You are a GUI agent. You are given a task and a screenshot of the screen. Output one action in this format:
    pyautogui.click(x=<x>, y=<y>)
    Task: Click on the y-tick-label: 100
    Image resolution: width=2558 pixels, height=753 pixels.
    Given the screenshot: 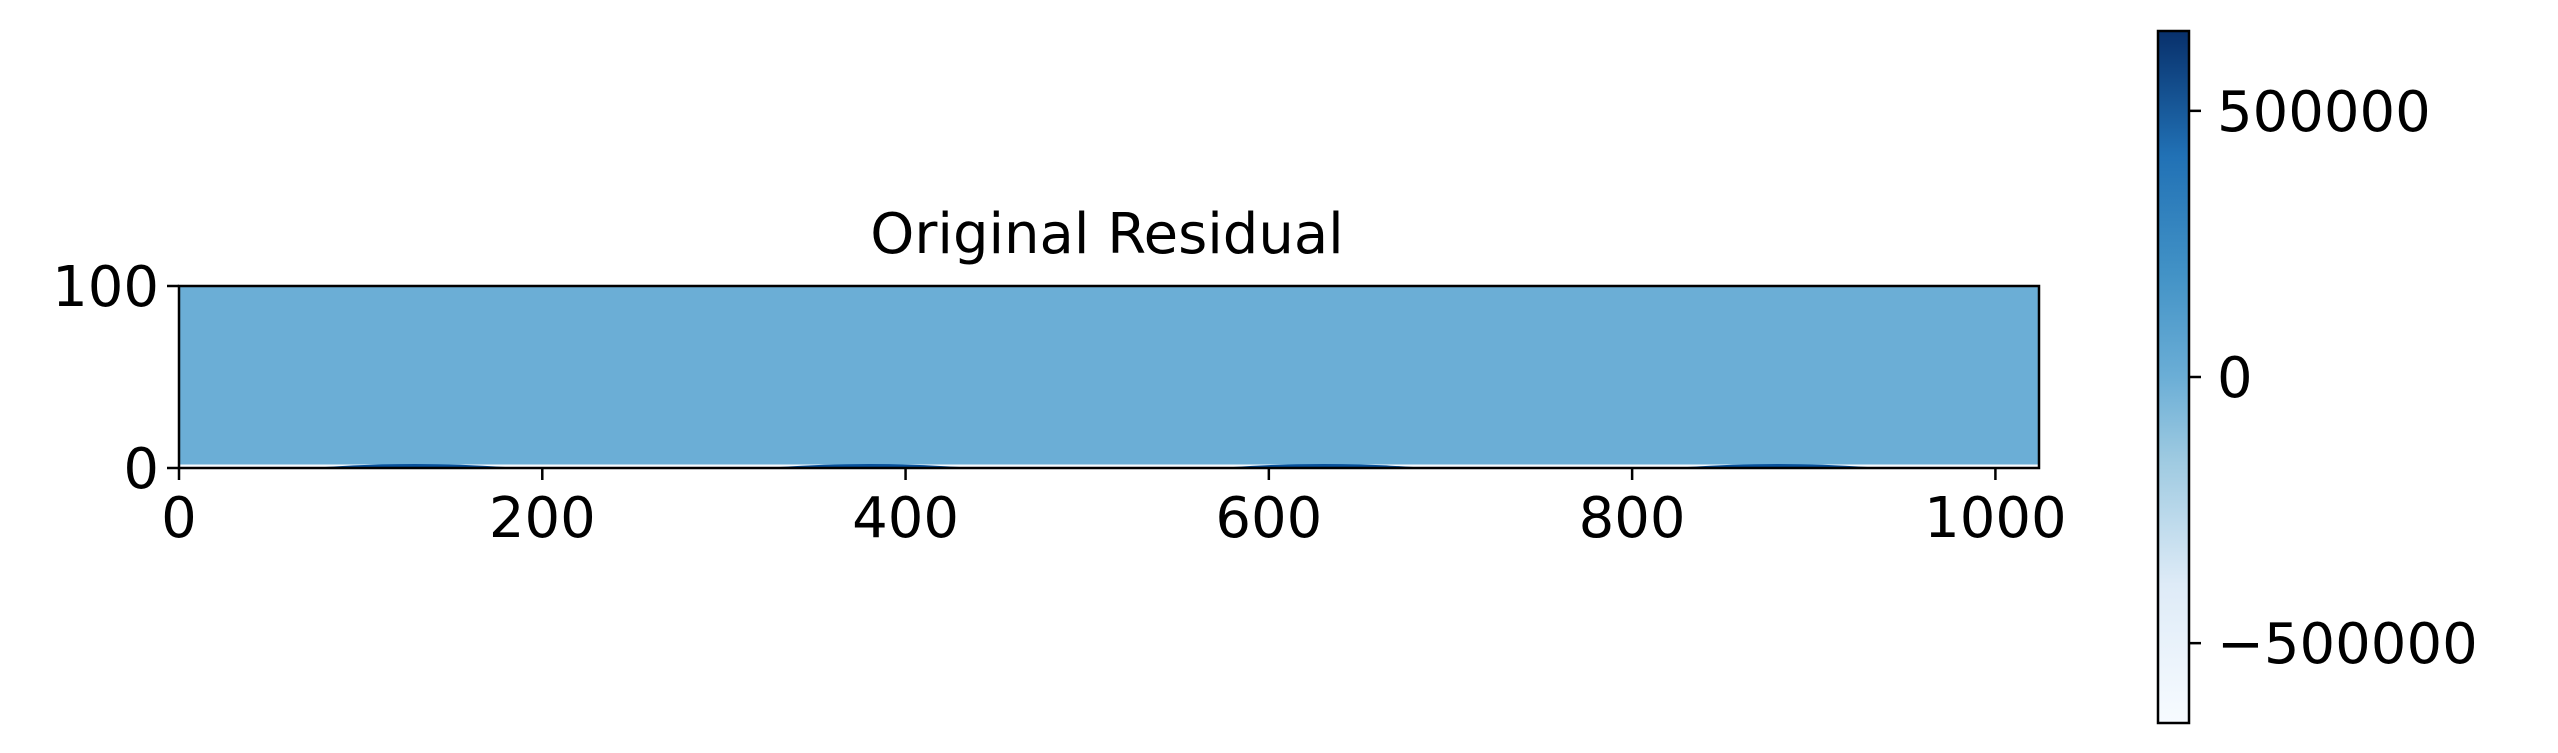 What is the action you would take?
    pyautogui.click(x=105, y=287)
    